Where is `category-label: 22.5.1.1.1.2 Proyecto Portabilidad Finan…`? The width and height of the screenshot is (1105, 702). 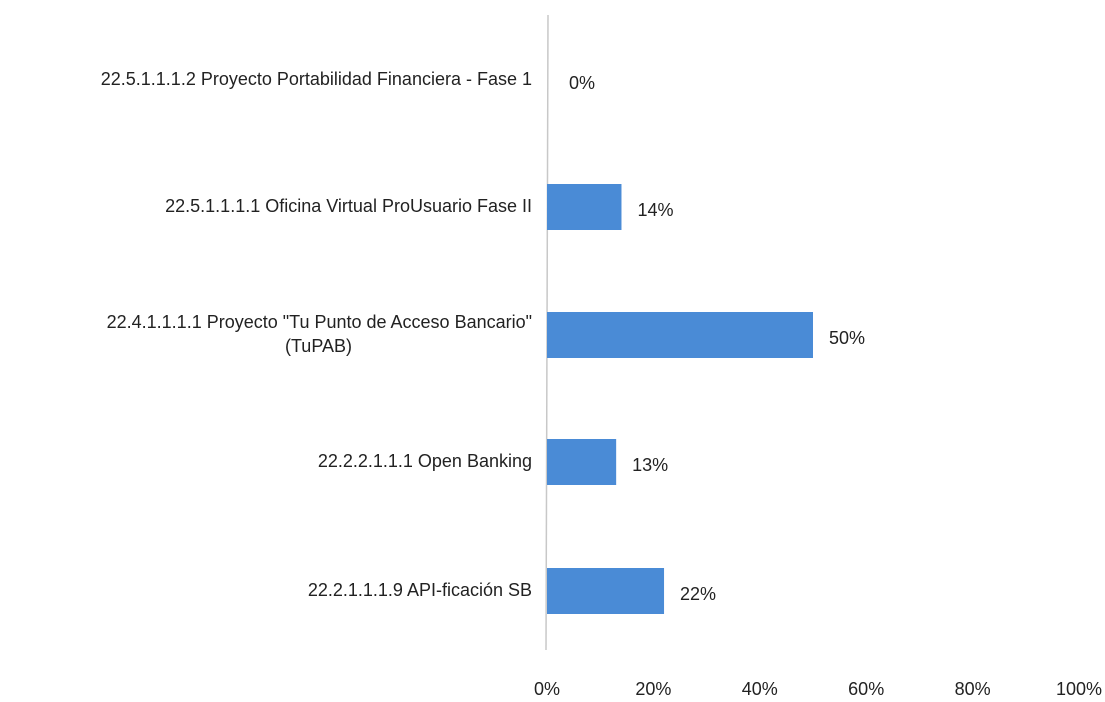 category-label: 22.5.1.1.1.2 Proyecto Portabilidad Finan… is located at coordinates (316, 79).